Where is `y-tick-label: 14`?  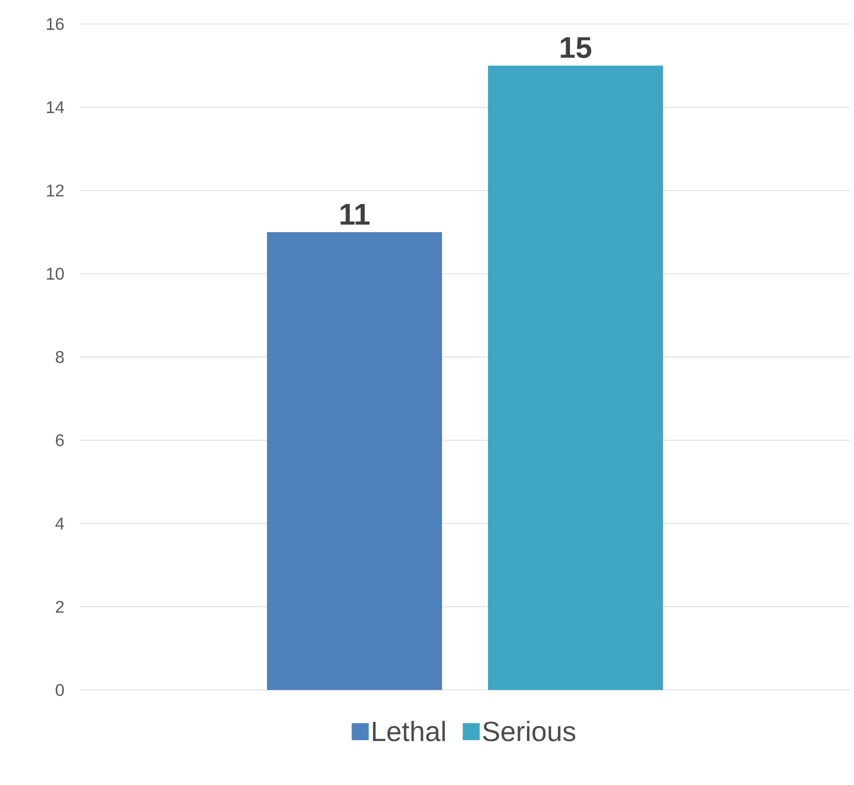 y-tick-label: 14 is located at coordinates (55, 107).